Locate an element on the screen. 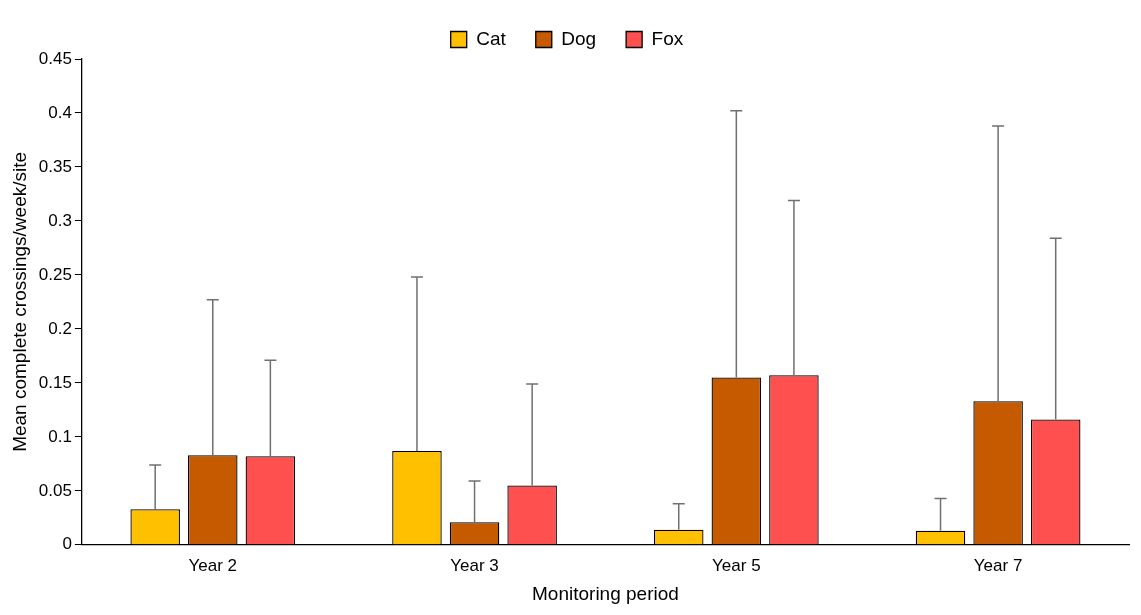  y-tick-label: 0.15 is located at coordinates (55, 382).